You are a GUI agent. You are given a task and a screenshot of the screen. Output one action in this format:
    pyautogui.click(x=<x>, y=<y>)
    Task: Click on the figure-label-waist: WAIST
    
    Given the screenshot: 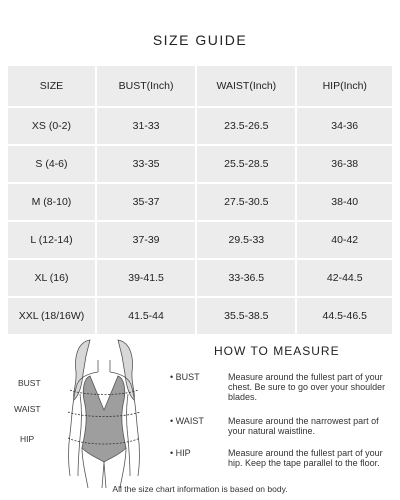 What is the action you would take?
    pyautogui.click(x=27, y=409)
    